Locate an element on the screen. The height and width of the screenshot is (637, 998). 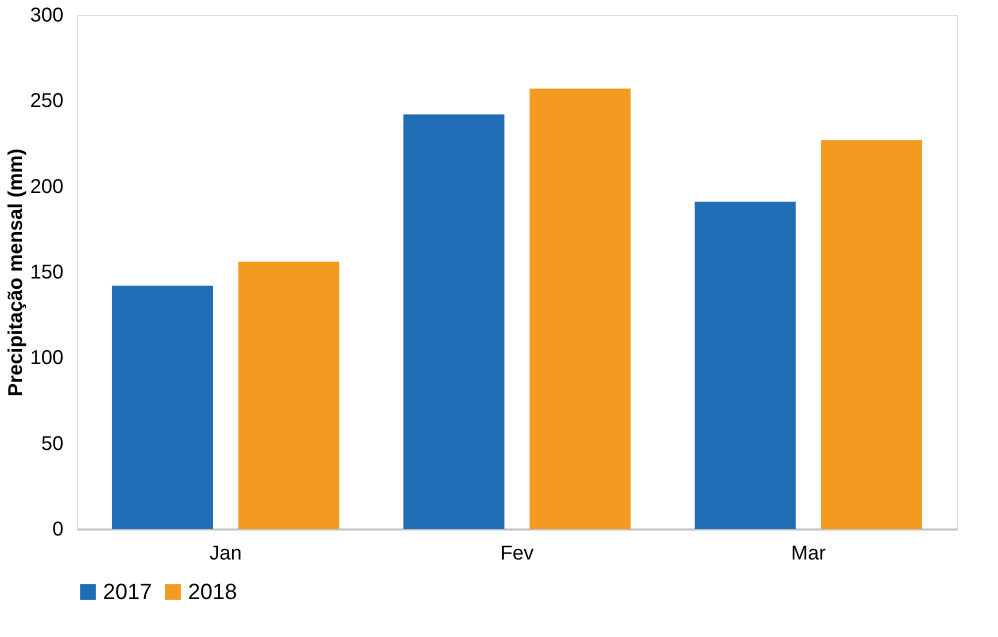
y-tick-label: 300 is located at coordinates (47, 15).